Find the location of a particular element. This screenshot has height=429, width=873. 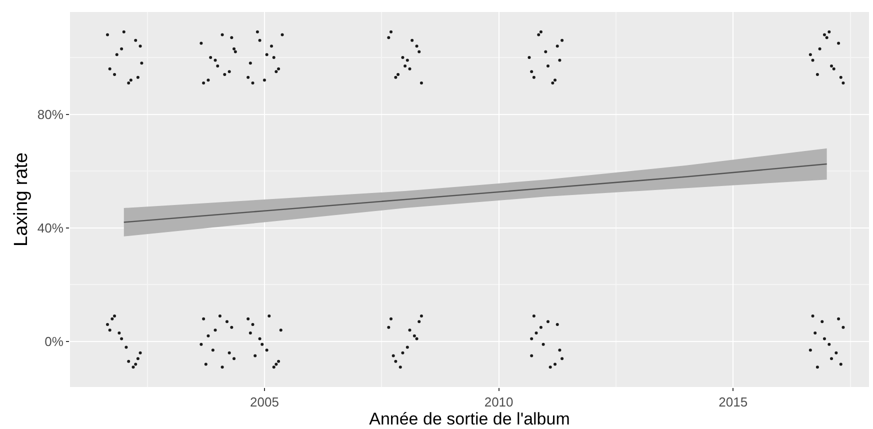

y-tick-label: 40% is located at coordinates (50, 228).